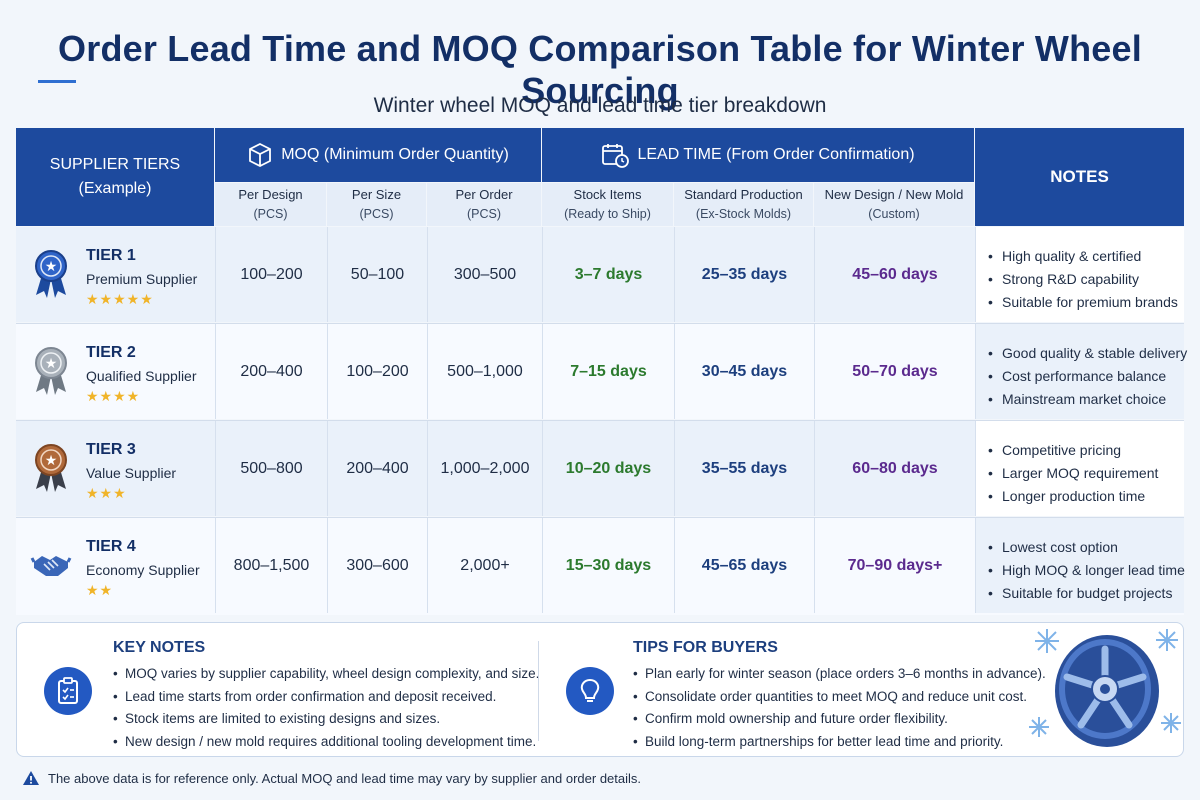 This screenshot has width=1200, height=800. What do you see at coordinates (260, 155) in the screenshot?
I see `box-icon` at bounding box center [260, 155].